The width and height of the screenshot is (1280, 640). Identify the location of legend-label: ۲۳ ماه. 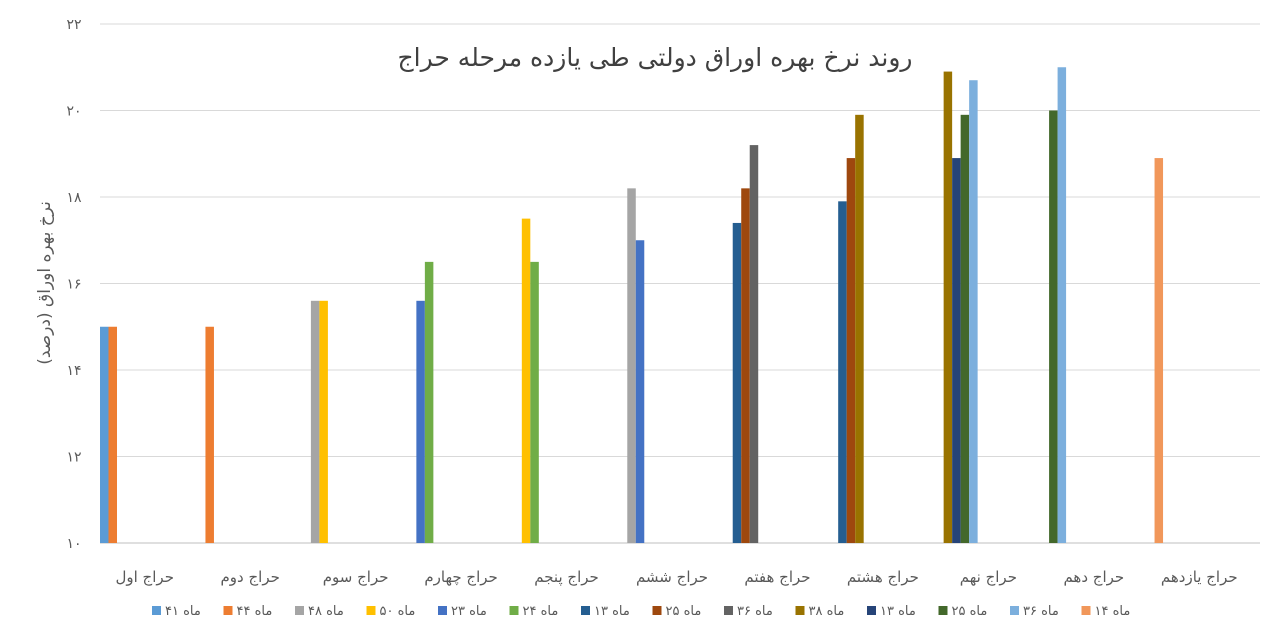
(469, 611).